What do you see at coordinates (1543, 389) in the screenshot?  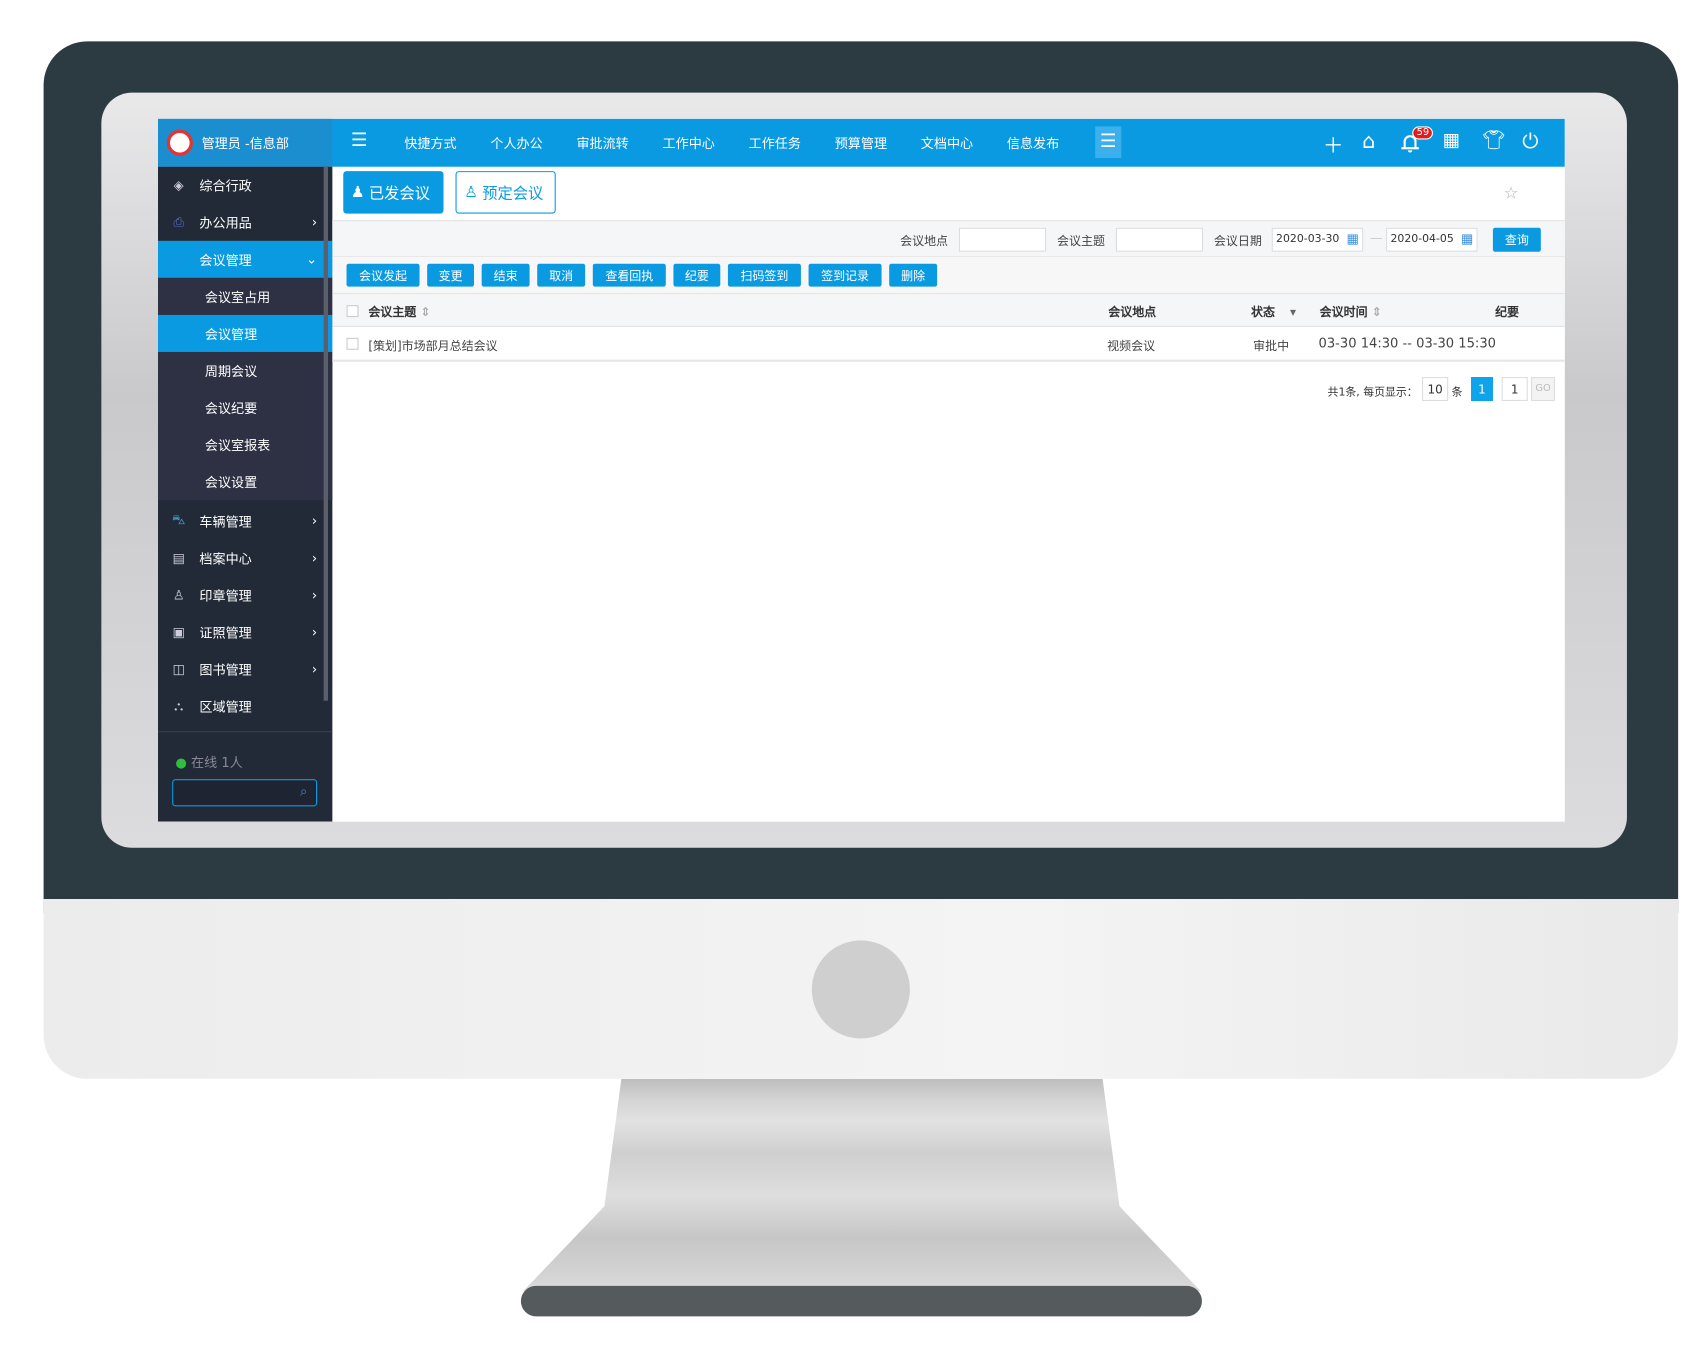 I see `go-button: GO` at bounding box center [1543, 389].